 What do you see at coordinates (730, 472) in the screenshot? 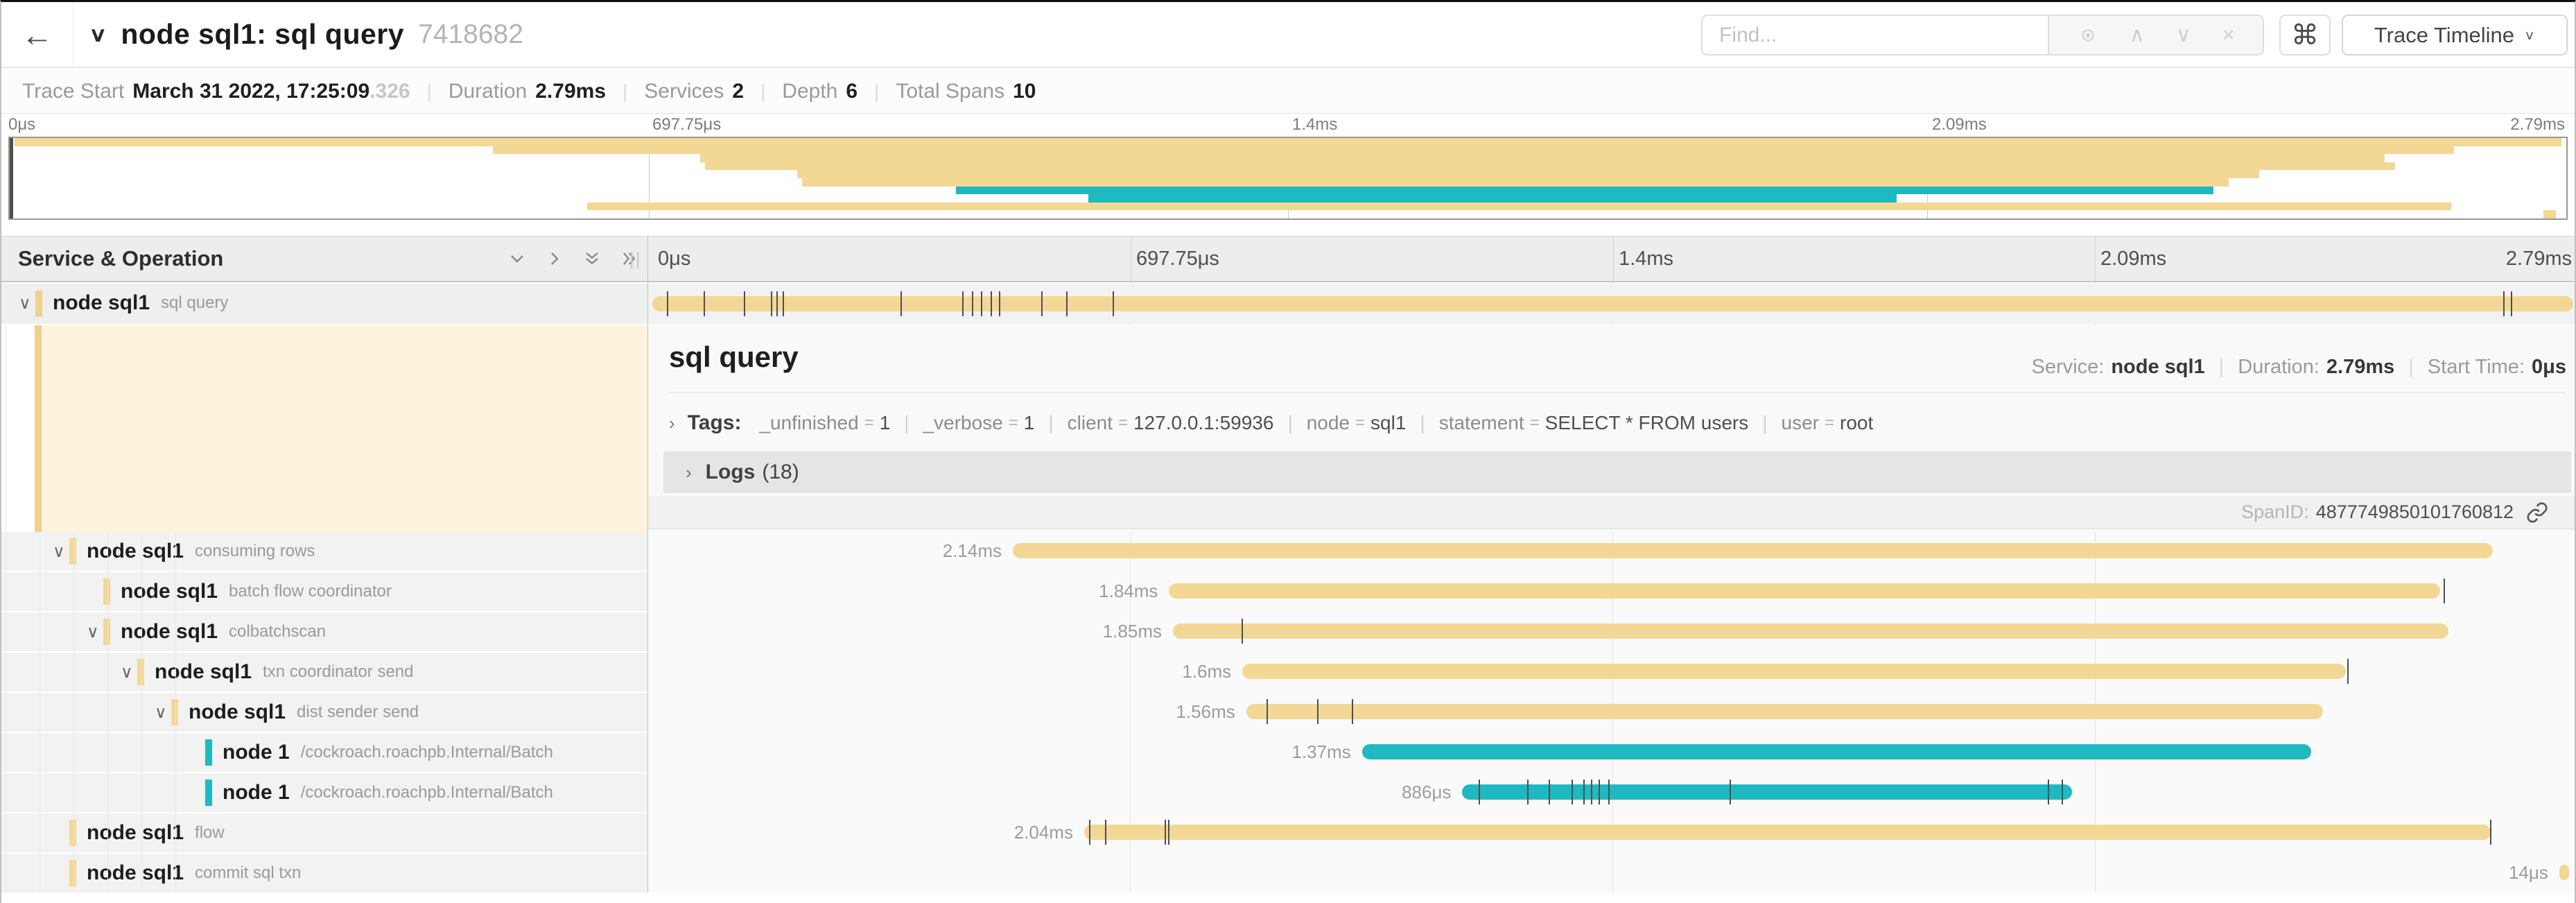
I see `logs-label: Logs` at bounding box center [730, 472].